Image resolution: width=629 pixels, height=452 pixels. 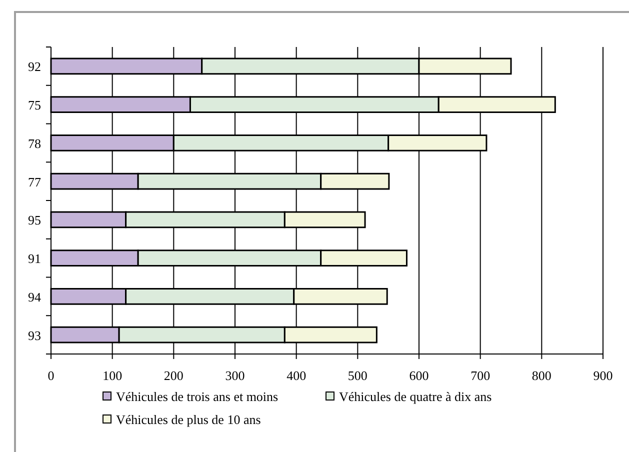 What do you see at coordinates (188, 419) in the screenshot?
I see `legend-label: Véhicules de plus de 10 ans` at bounding box center [188, 419].